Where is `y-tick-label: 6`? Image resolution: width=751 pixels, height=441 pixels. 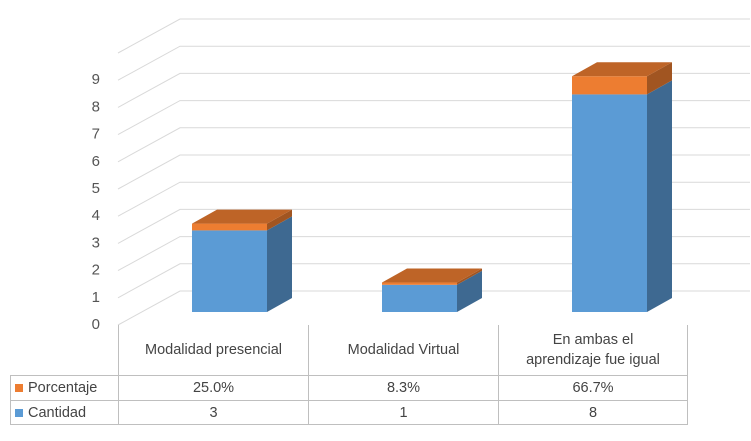 y-tick-label: 6 is located at coordinates (96, 161).